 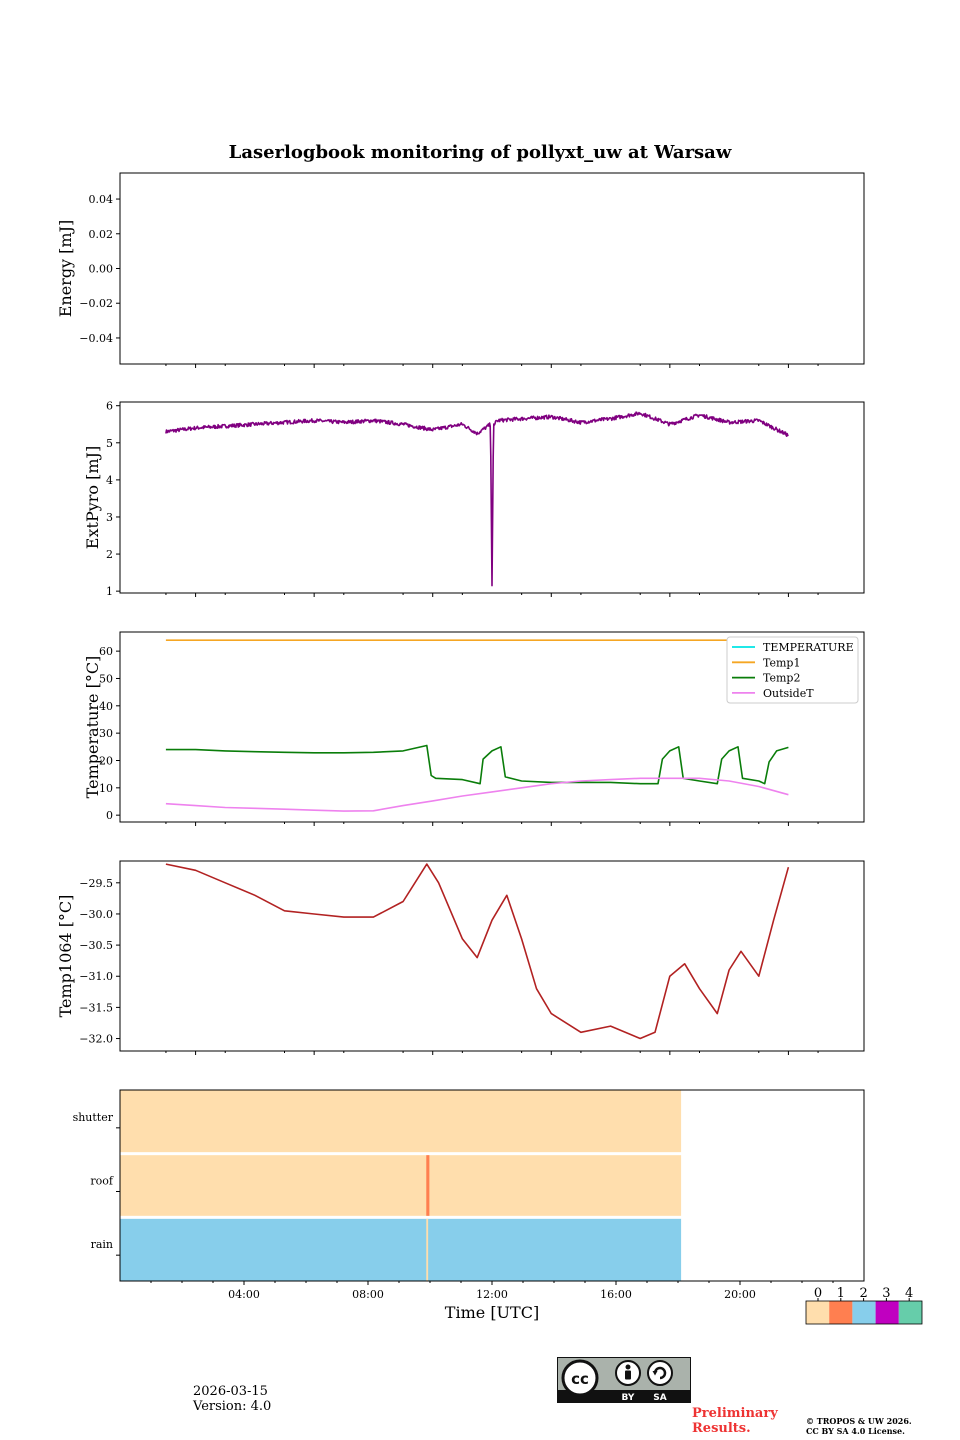 What do you see at coordinates (106, 651) in the screenshot?
I see `temperature-ytick-label: 60` at bounding box center [106, 651].